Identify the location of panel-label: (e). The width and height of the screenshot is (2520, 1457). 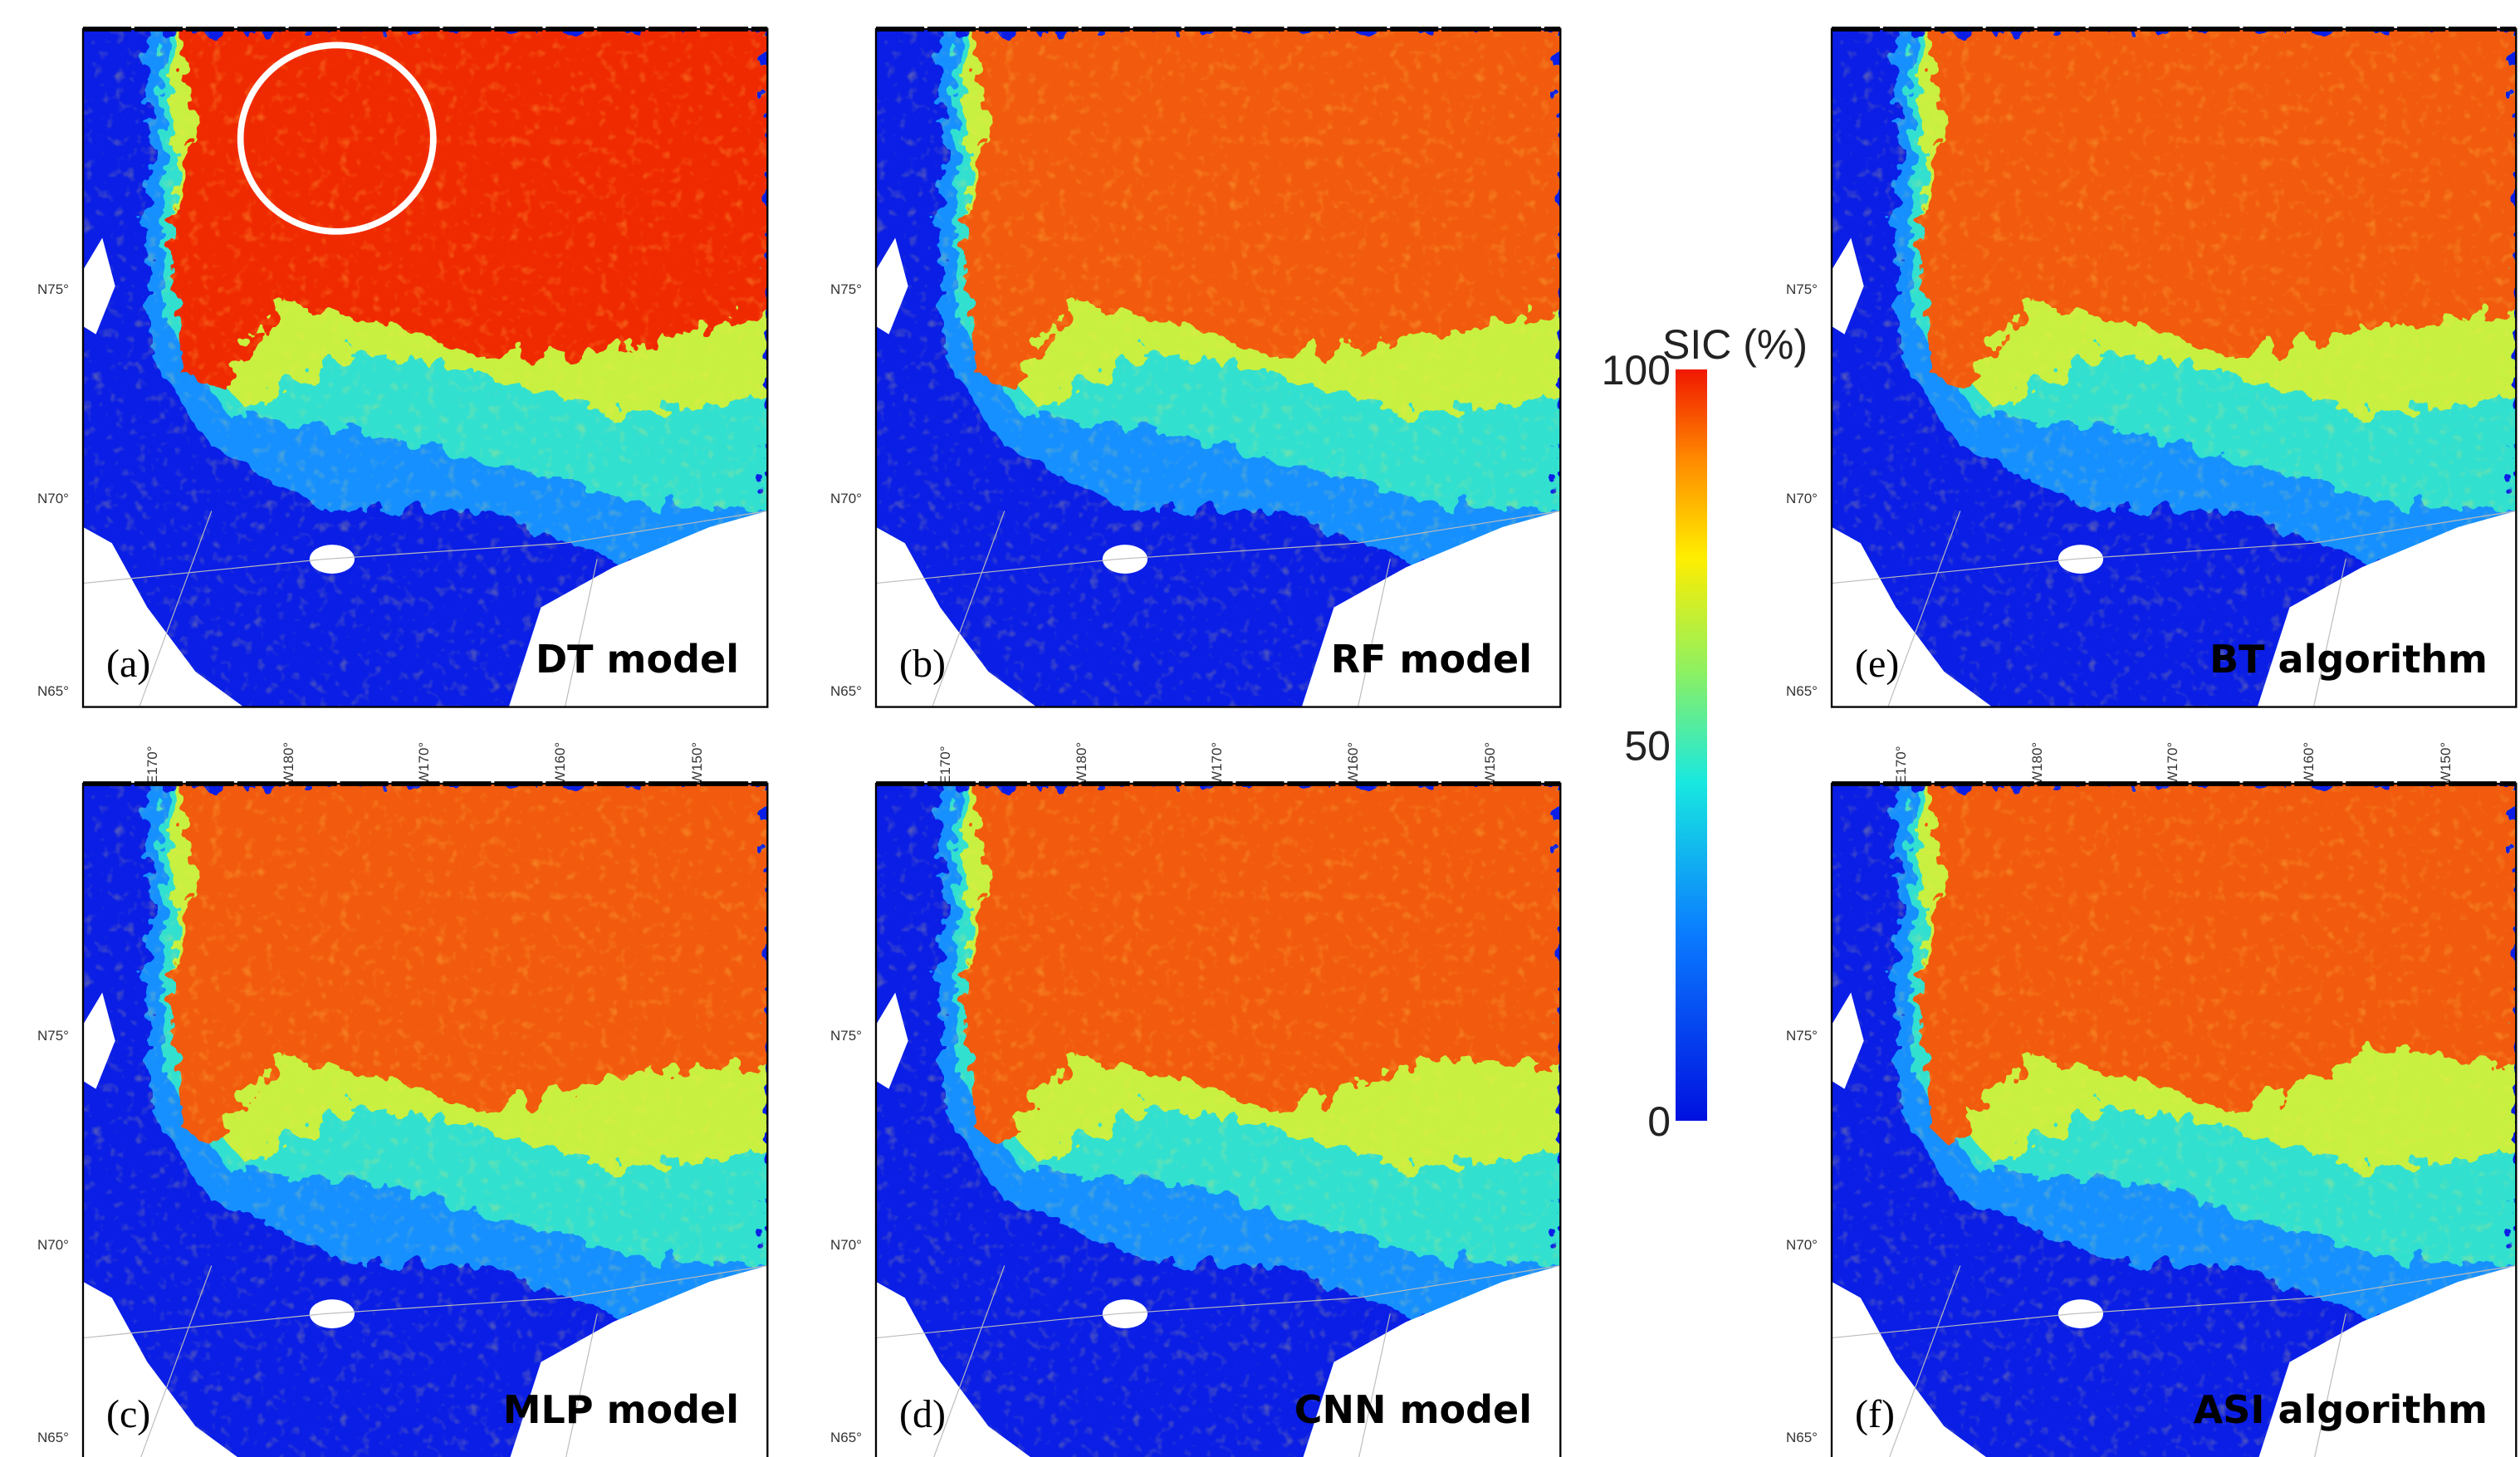
(1877, 664).